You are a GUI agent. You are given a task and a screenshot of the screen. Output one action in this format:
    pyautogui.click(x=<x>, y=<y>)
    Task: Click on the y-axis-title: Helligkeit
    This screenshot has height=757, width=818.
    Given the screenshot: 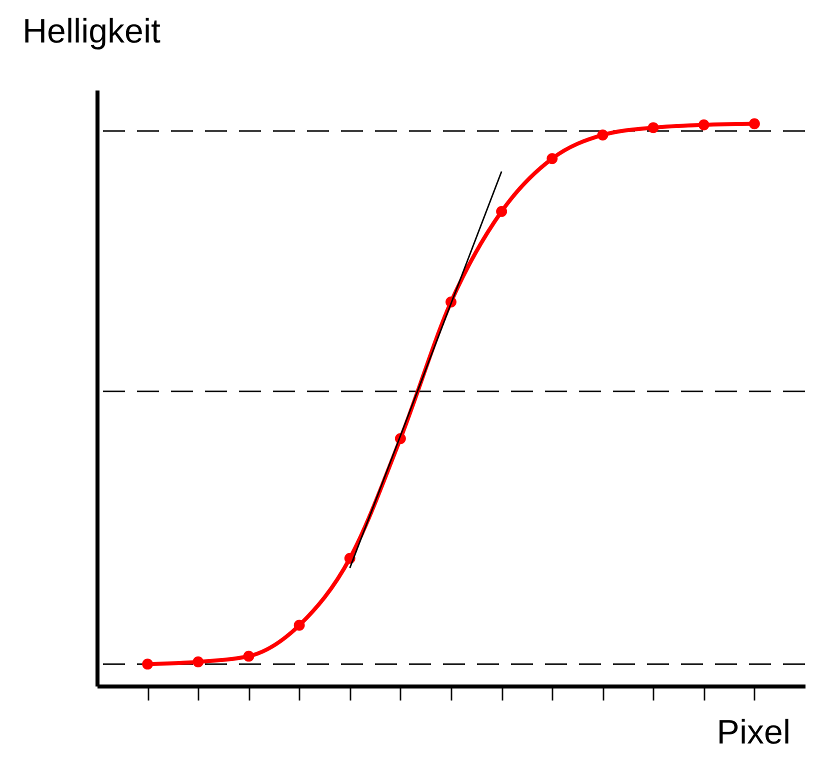 What is the action you would take?
    pyautogui.click(x=91, y=31)
    